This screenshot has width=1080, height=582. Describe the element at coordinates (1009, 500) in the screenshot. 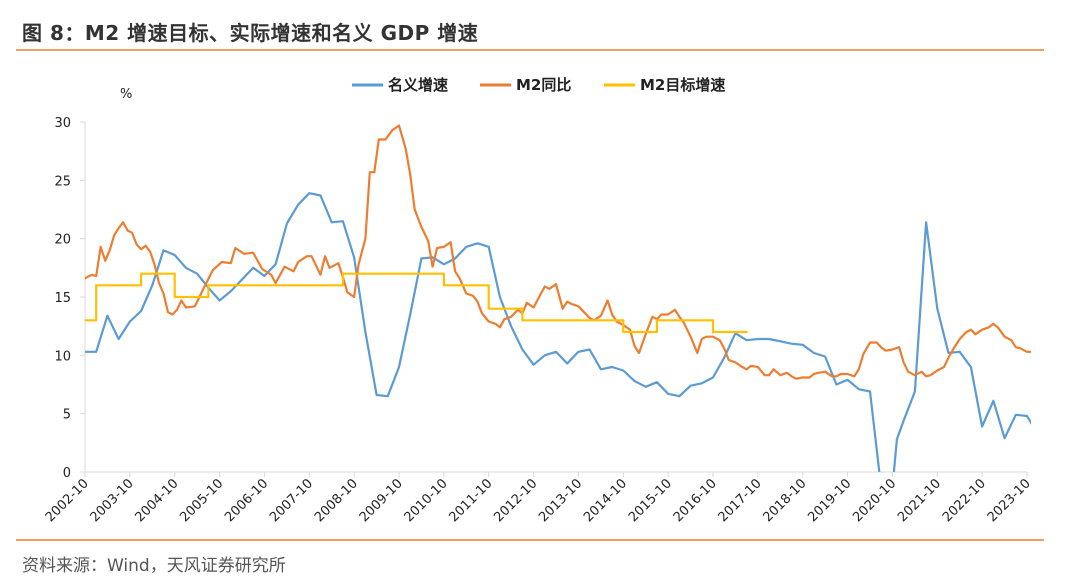

I see `x-tick-label: 2023-10` at that location.